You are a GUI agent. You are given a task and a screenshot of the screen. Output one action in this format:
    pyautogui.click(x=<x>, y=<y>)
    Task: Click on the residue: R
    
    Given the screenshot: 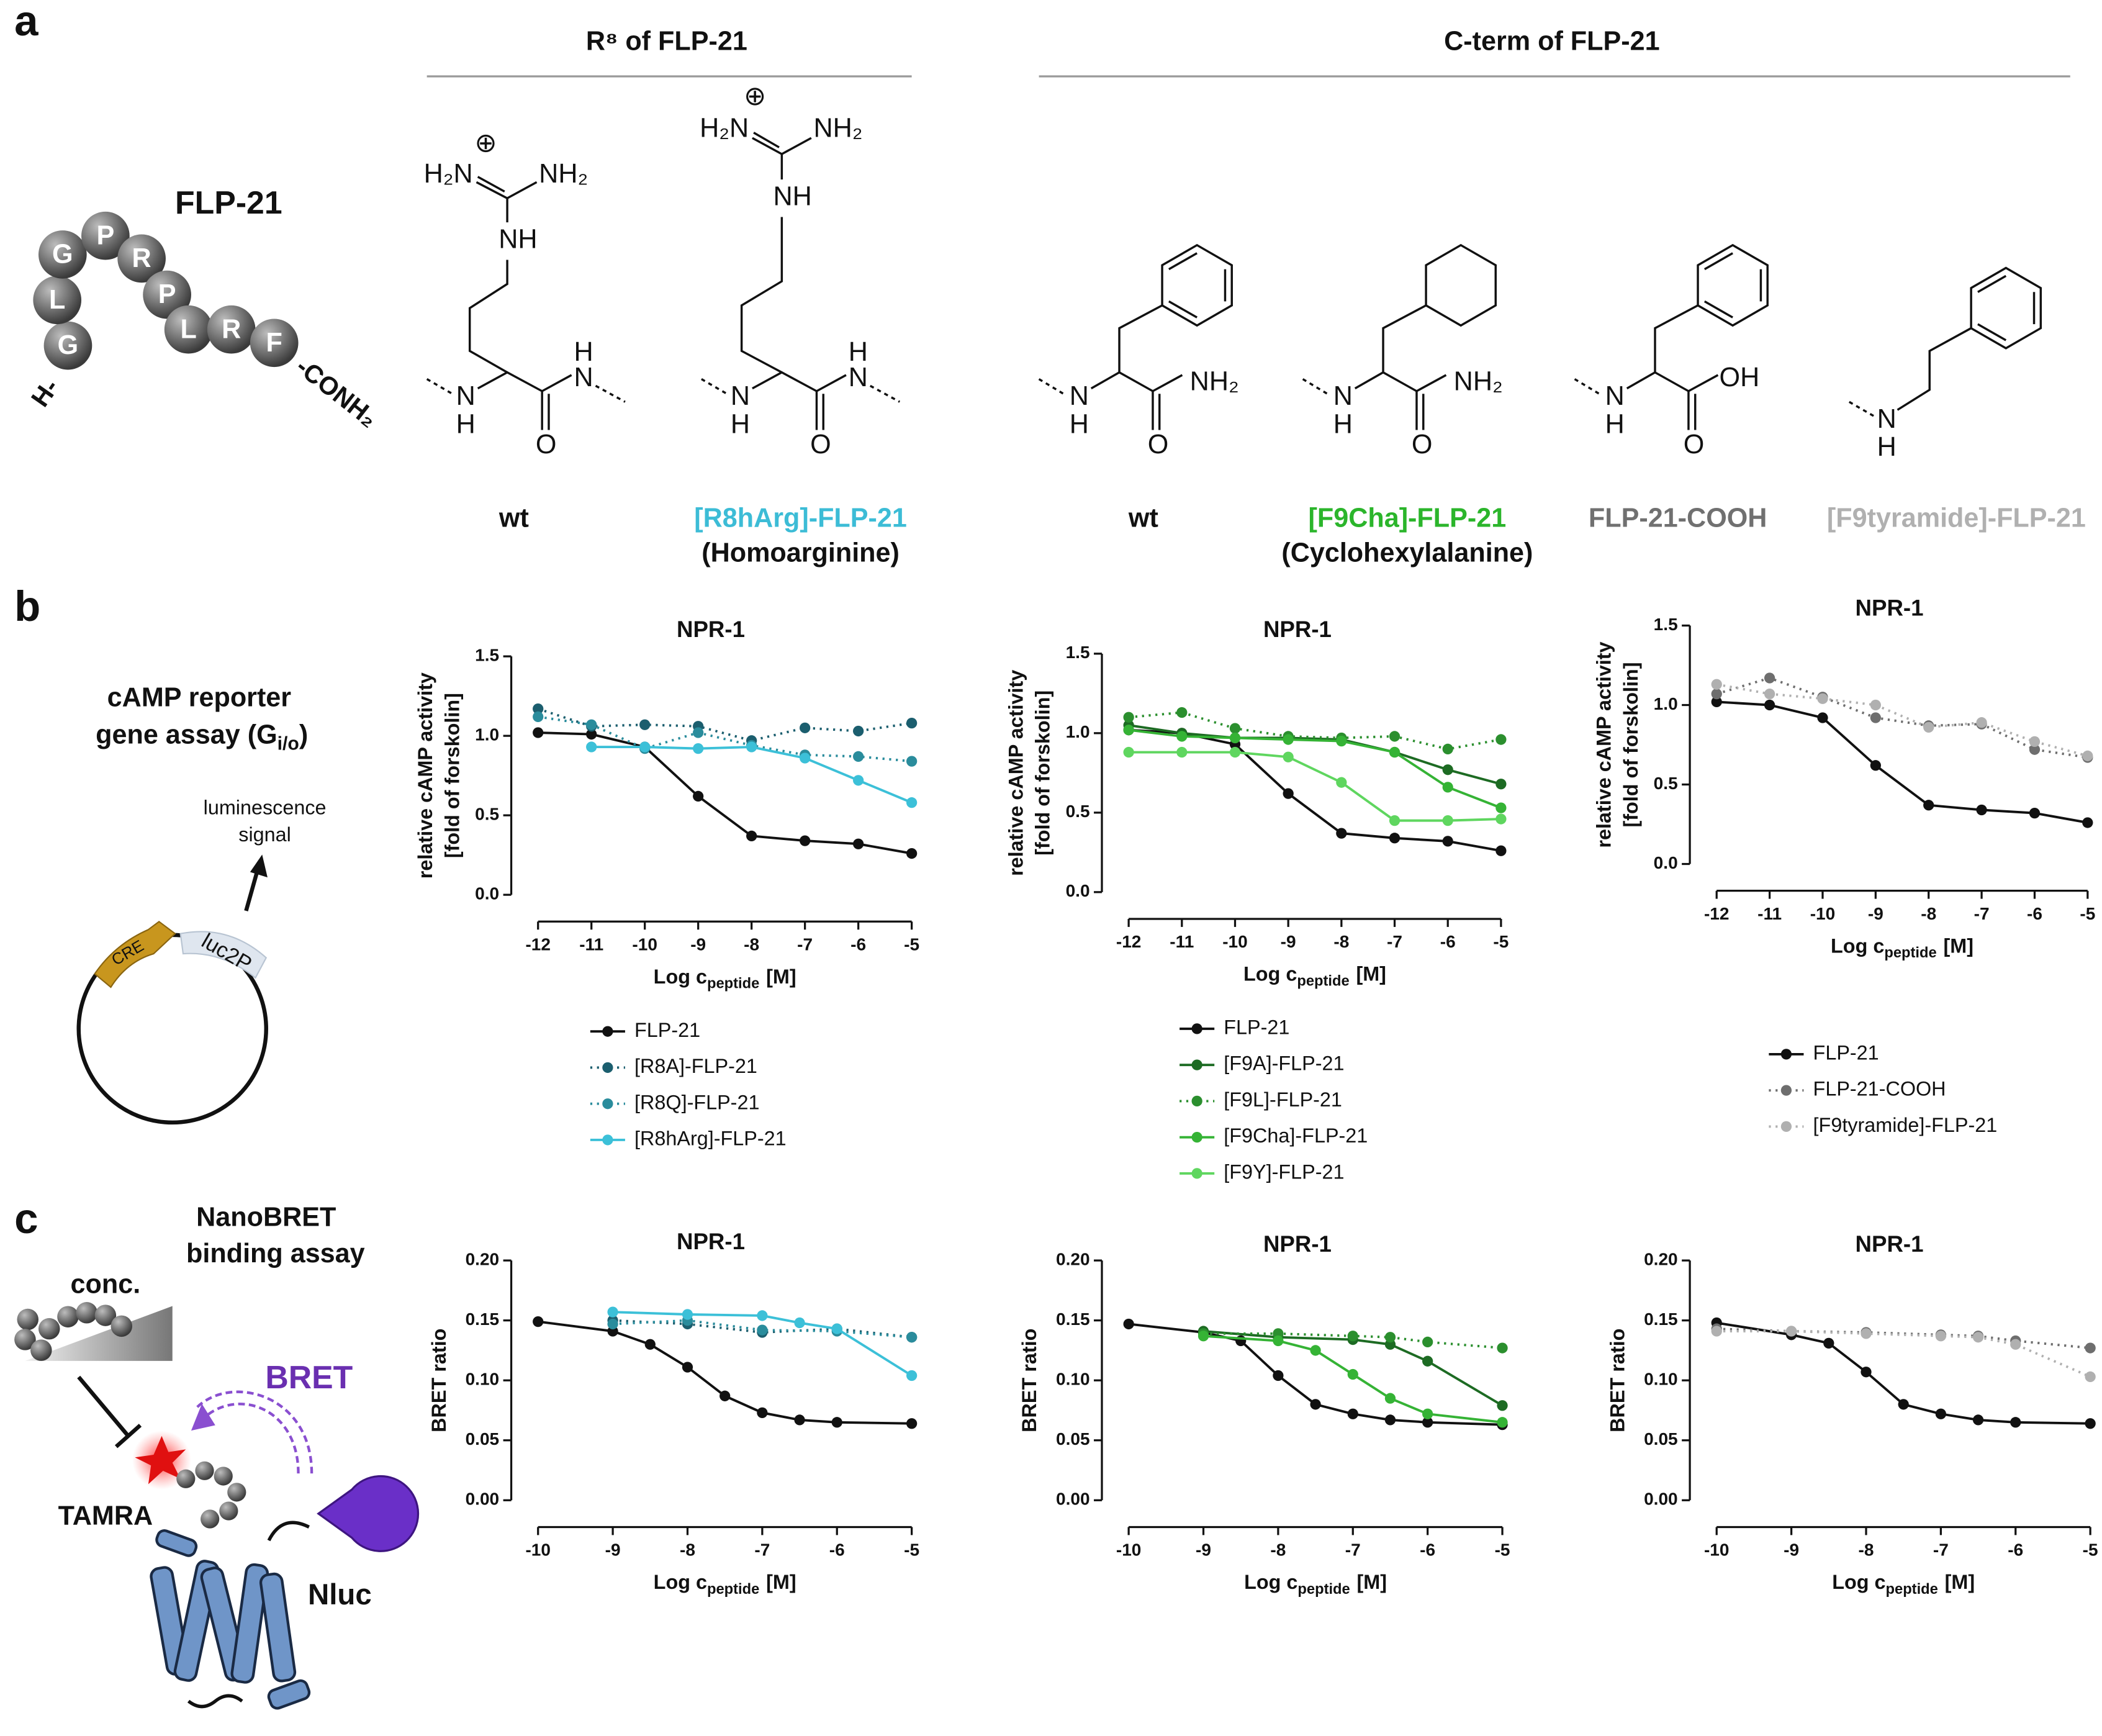 What is the action you would take?
    pyautogui.click(x=232, y=329)
    